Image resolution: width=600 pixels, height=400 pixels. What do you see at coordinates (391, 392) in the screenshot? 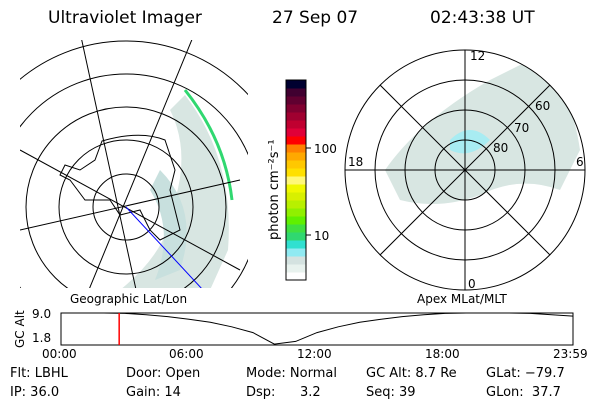
I see `seq-status: Seq: 39` at bounding box center [391, 392].